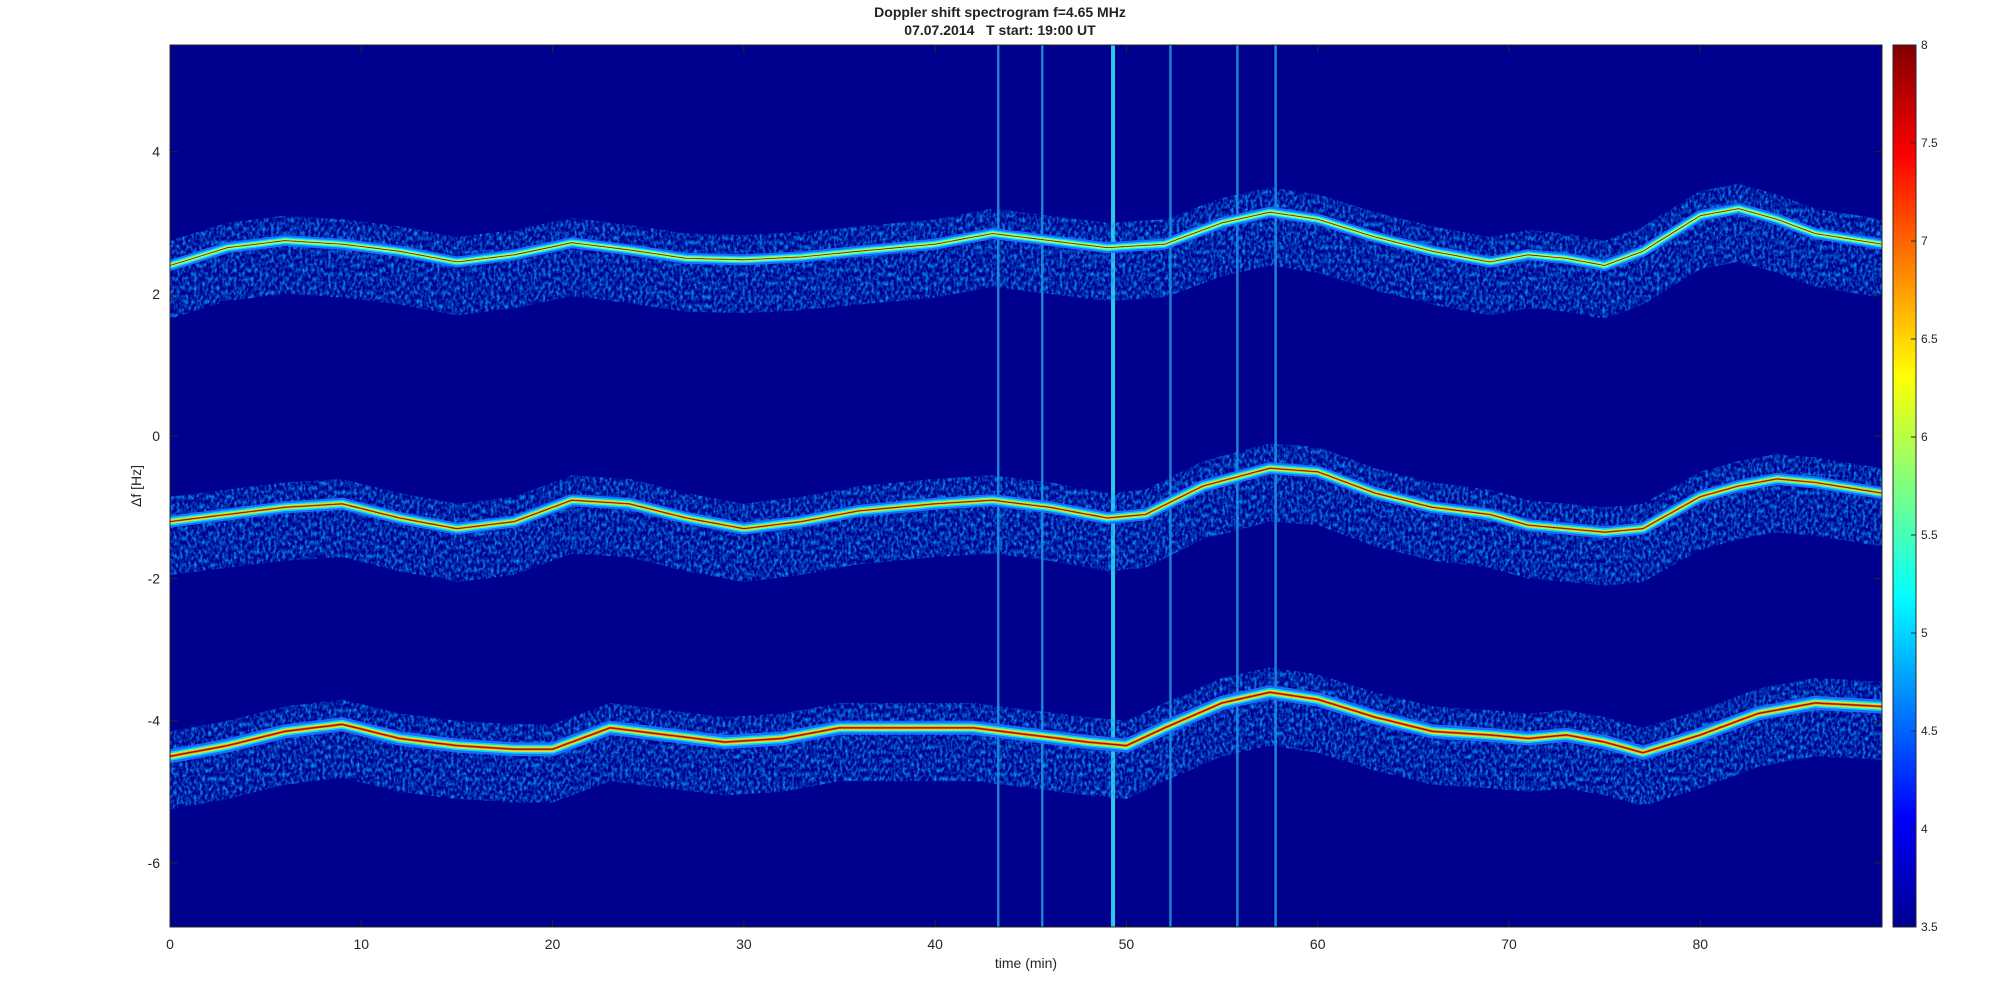 This screenshot has height=1000, width=2000. What do you see at coordinates (935, 944) in the screenshot?
I see `x-tick-label: 40` at bounding box center [935, 944].